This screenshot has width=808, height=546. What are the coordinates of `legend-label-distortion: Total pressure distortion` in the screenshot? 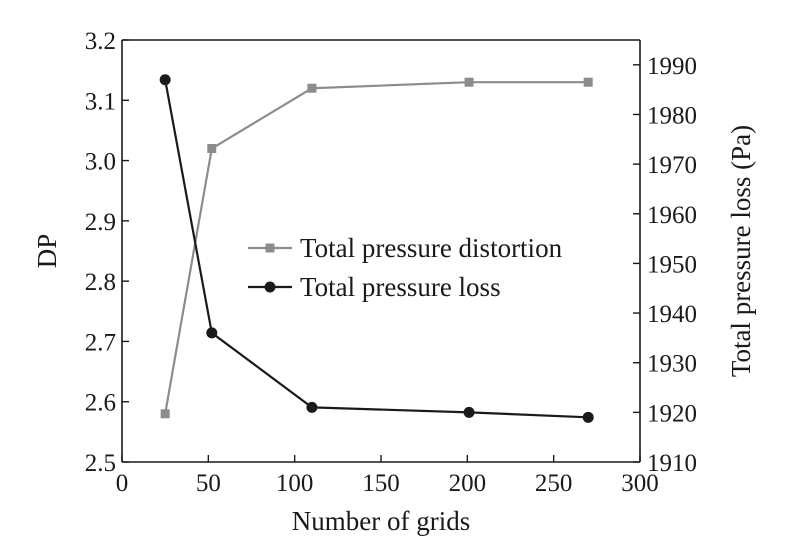 It's located at (431, 248).